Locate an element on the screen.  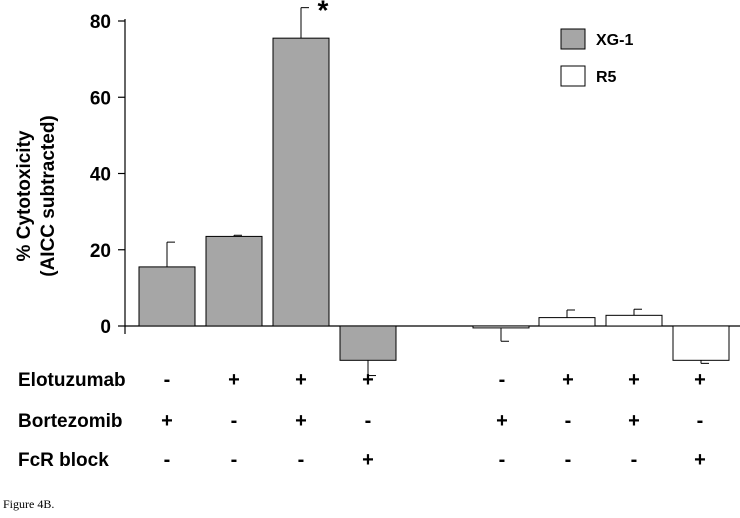
legend: XG-1 R5 is located at coordinates (596, 57).